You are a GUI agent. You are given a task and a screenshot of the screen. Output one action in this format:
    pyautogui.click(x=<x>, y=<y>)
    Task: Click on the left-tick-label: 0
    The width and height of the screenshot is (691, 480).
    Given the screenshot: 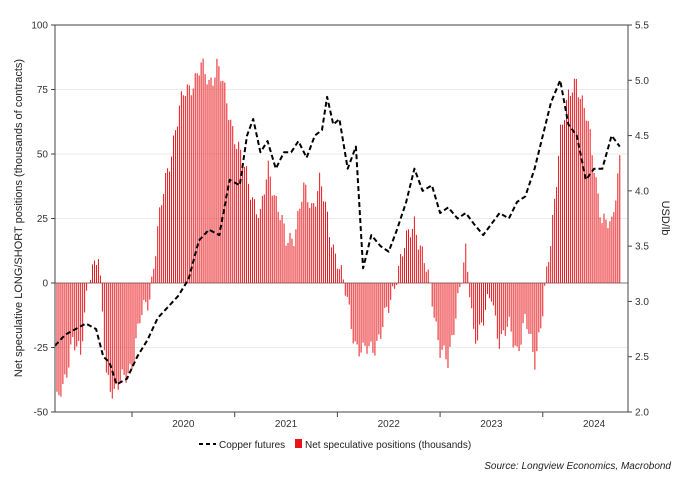 What is the action you would take?
    pyautogui.click(x=45, y=284)
    